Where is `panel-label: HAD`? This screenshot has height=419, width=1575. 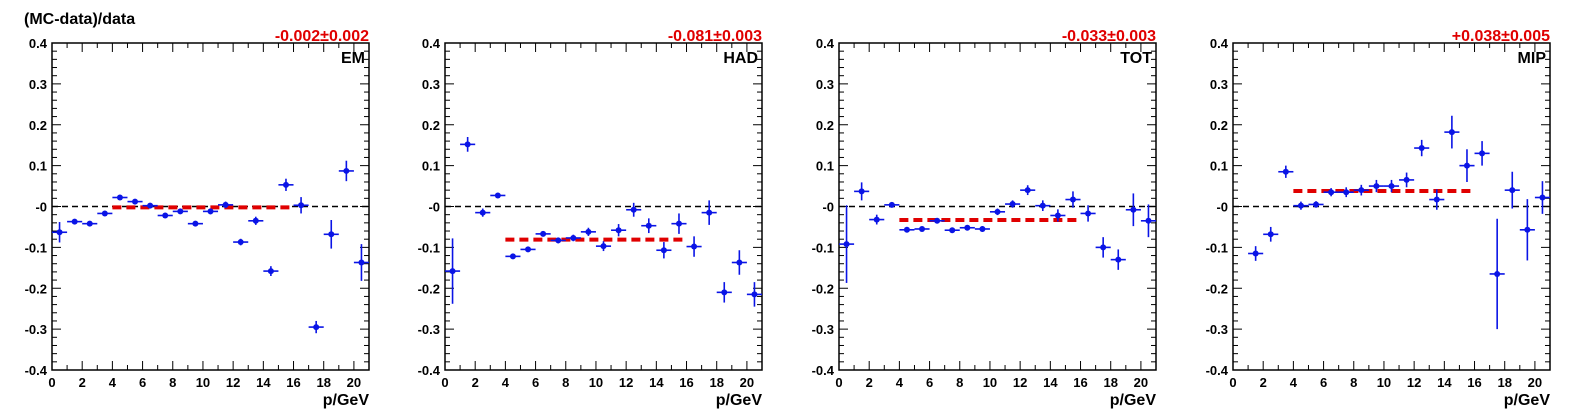
panel-label: HAD is located at coordinates (740, 58).